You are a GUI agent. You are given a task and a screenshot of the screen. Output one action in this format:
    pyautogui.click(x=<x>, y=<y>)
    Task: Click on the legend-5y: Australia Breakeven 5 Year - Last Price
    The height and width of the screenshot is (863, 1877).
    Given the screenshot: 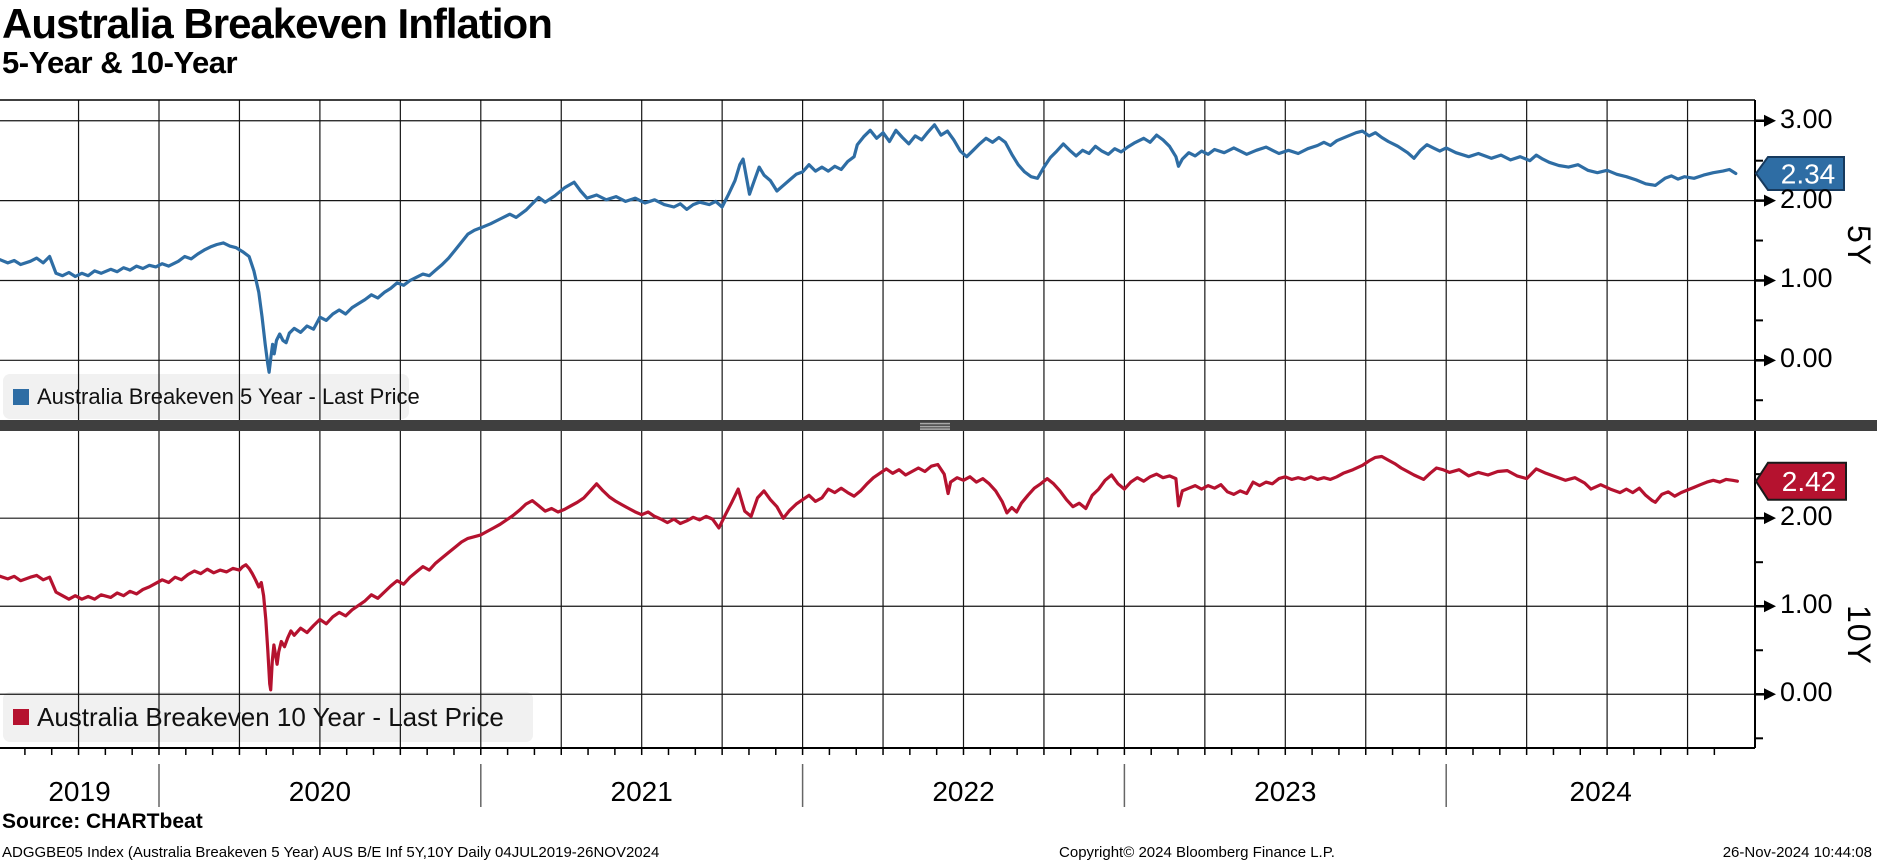 What is the action you would take?
    pyautogui.click(x=211, y=396)
    